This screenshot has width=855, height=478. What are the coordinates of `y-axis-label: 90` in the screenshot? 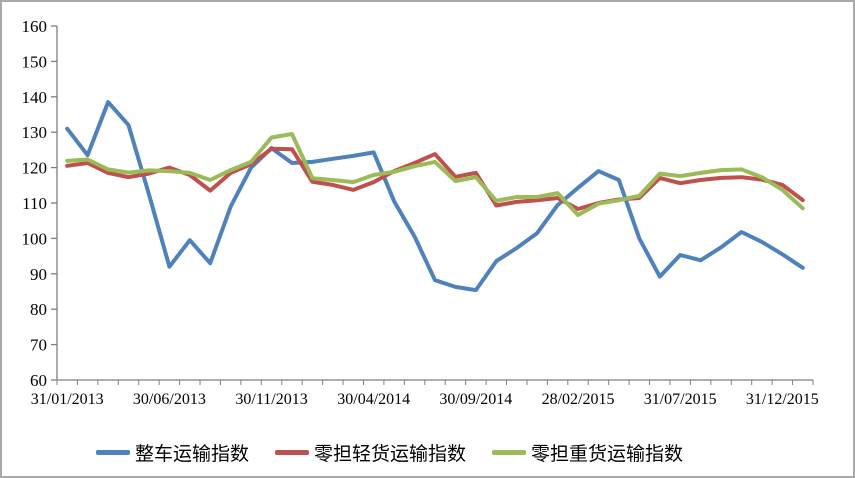 It's located at (38, 274).